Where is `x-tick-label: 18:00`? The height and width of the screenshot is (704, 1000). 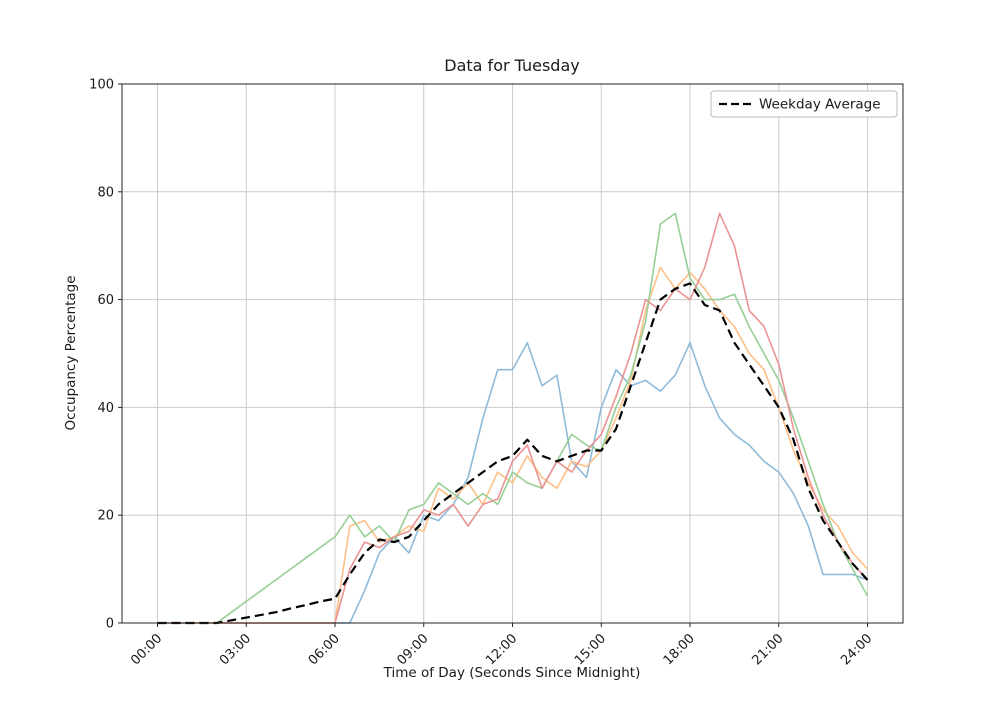 x-tick-label: 18:00 is located at coordinates (679, 649).